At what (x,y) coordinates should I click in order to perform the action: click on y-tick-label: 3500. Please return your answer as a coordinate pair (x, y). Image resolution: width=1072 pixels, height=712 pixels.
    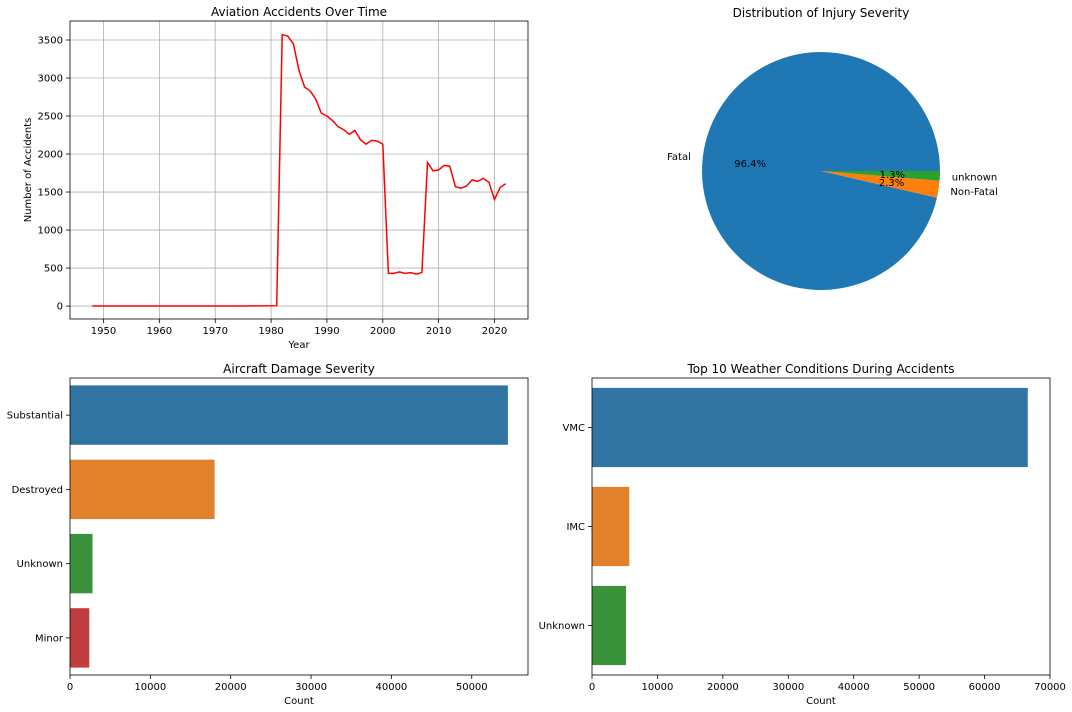
    Looking at the image, I should click on (50, 41).